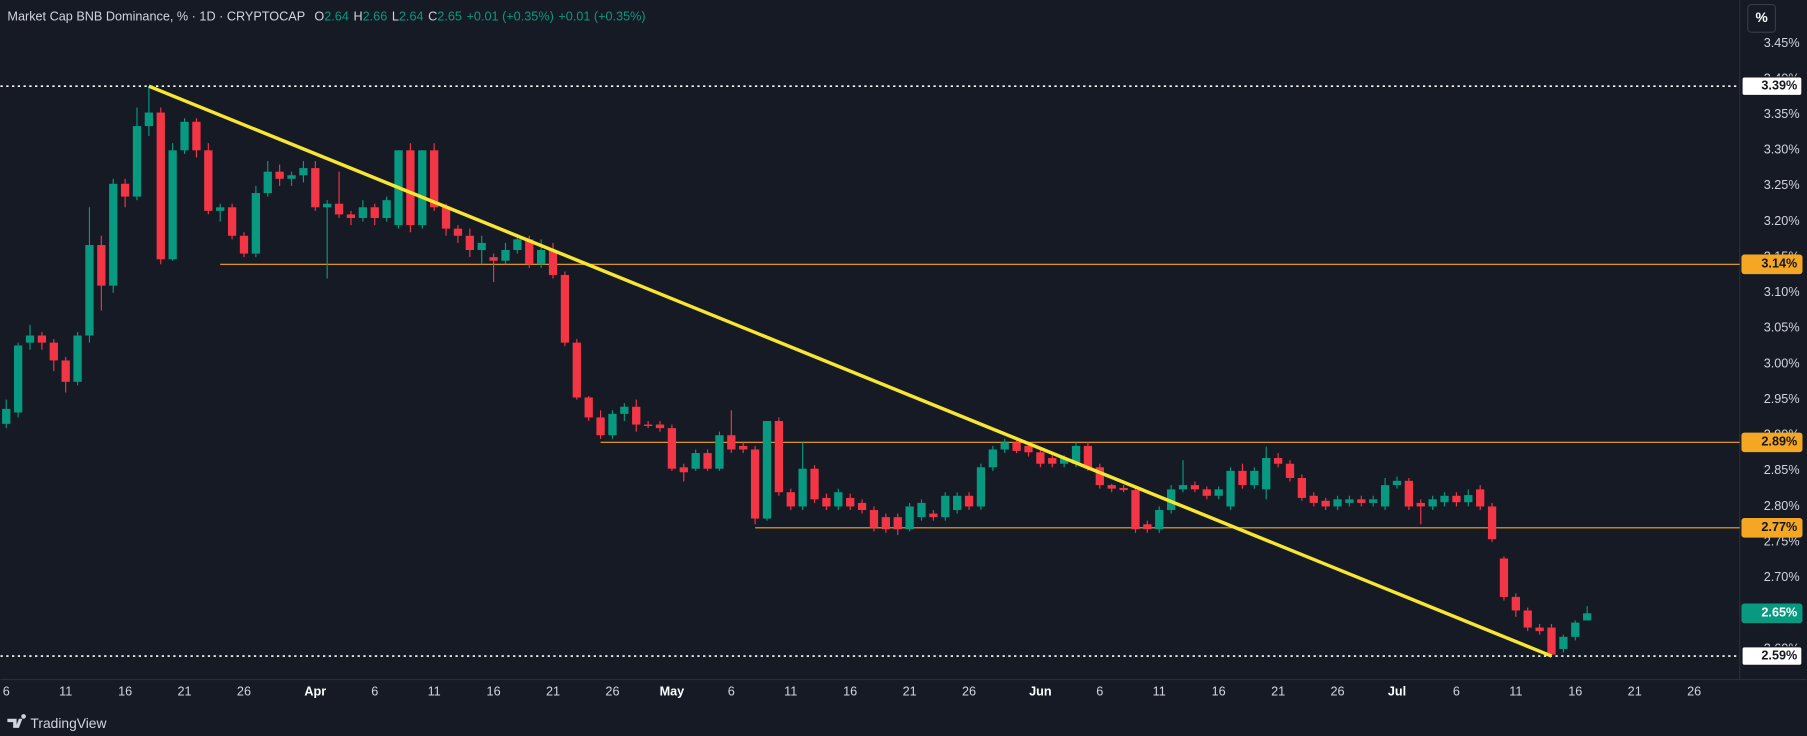 The width and height of the screenshot is (1807, 736). What do you see at coordinates (449, 17) in the screenshot?
I see `legend-value: 2.65` at bounding box center [449, 17].